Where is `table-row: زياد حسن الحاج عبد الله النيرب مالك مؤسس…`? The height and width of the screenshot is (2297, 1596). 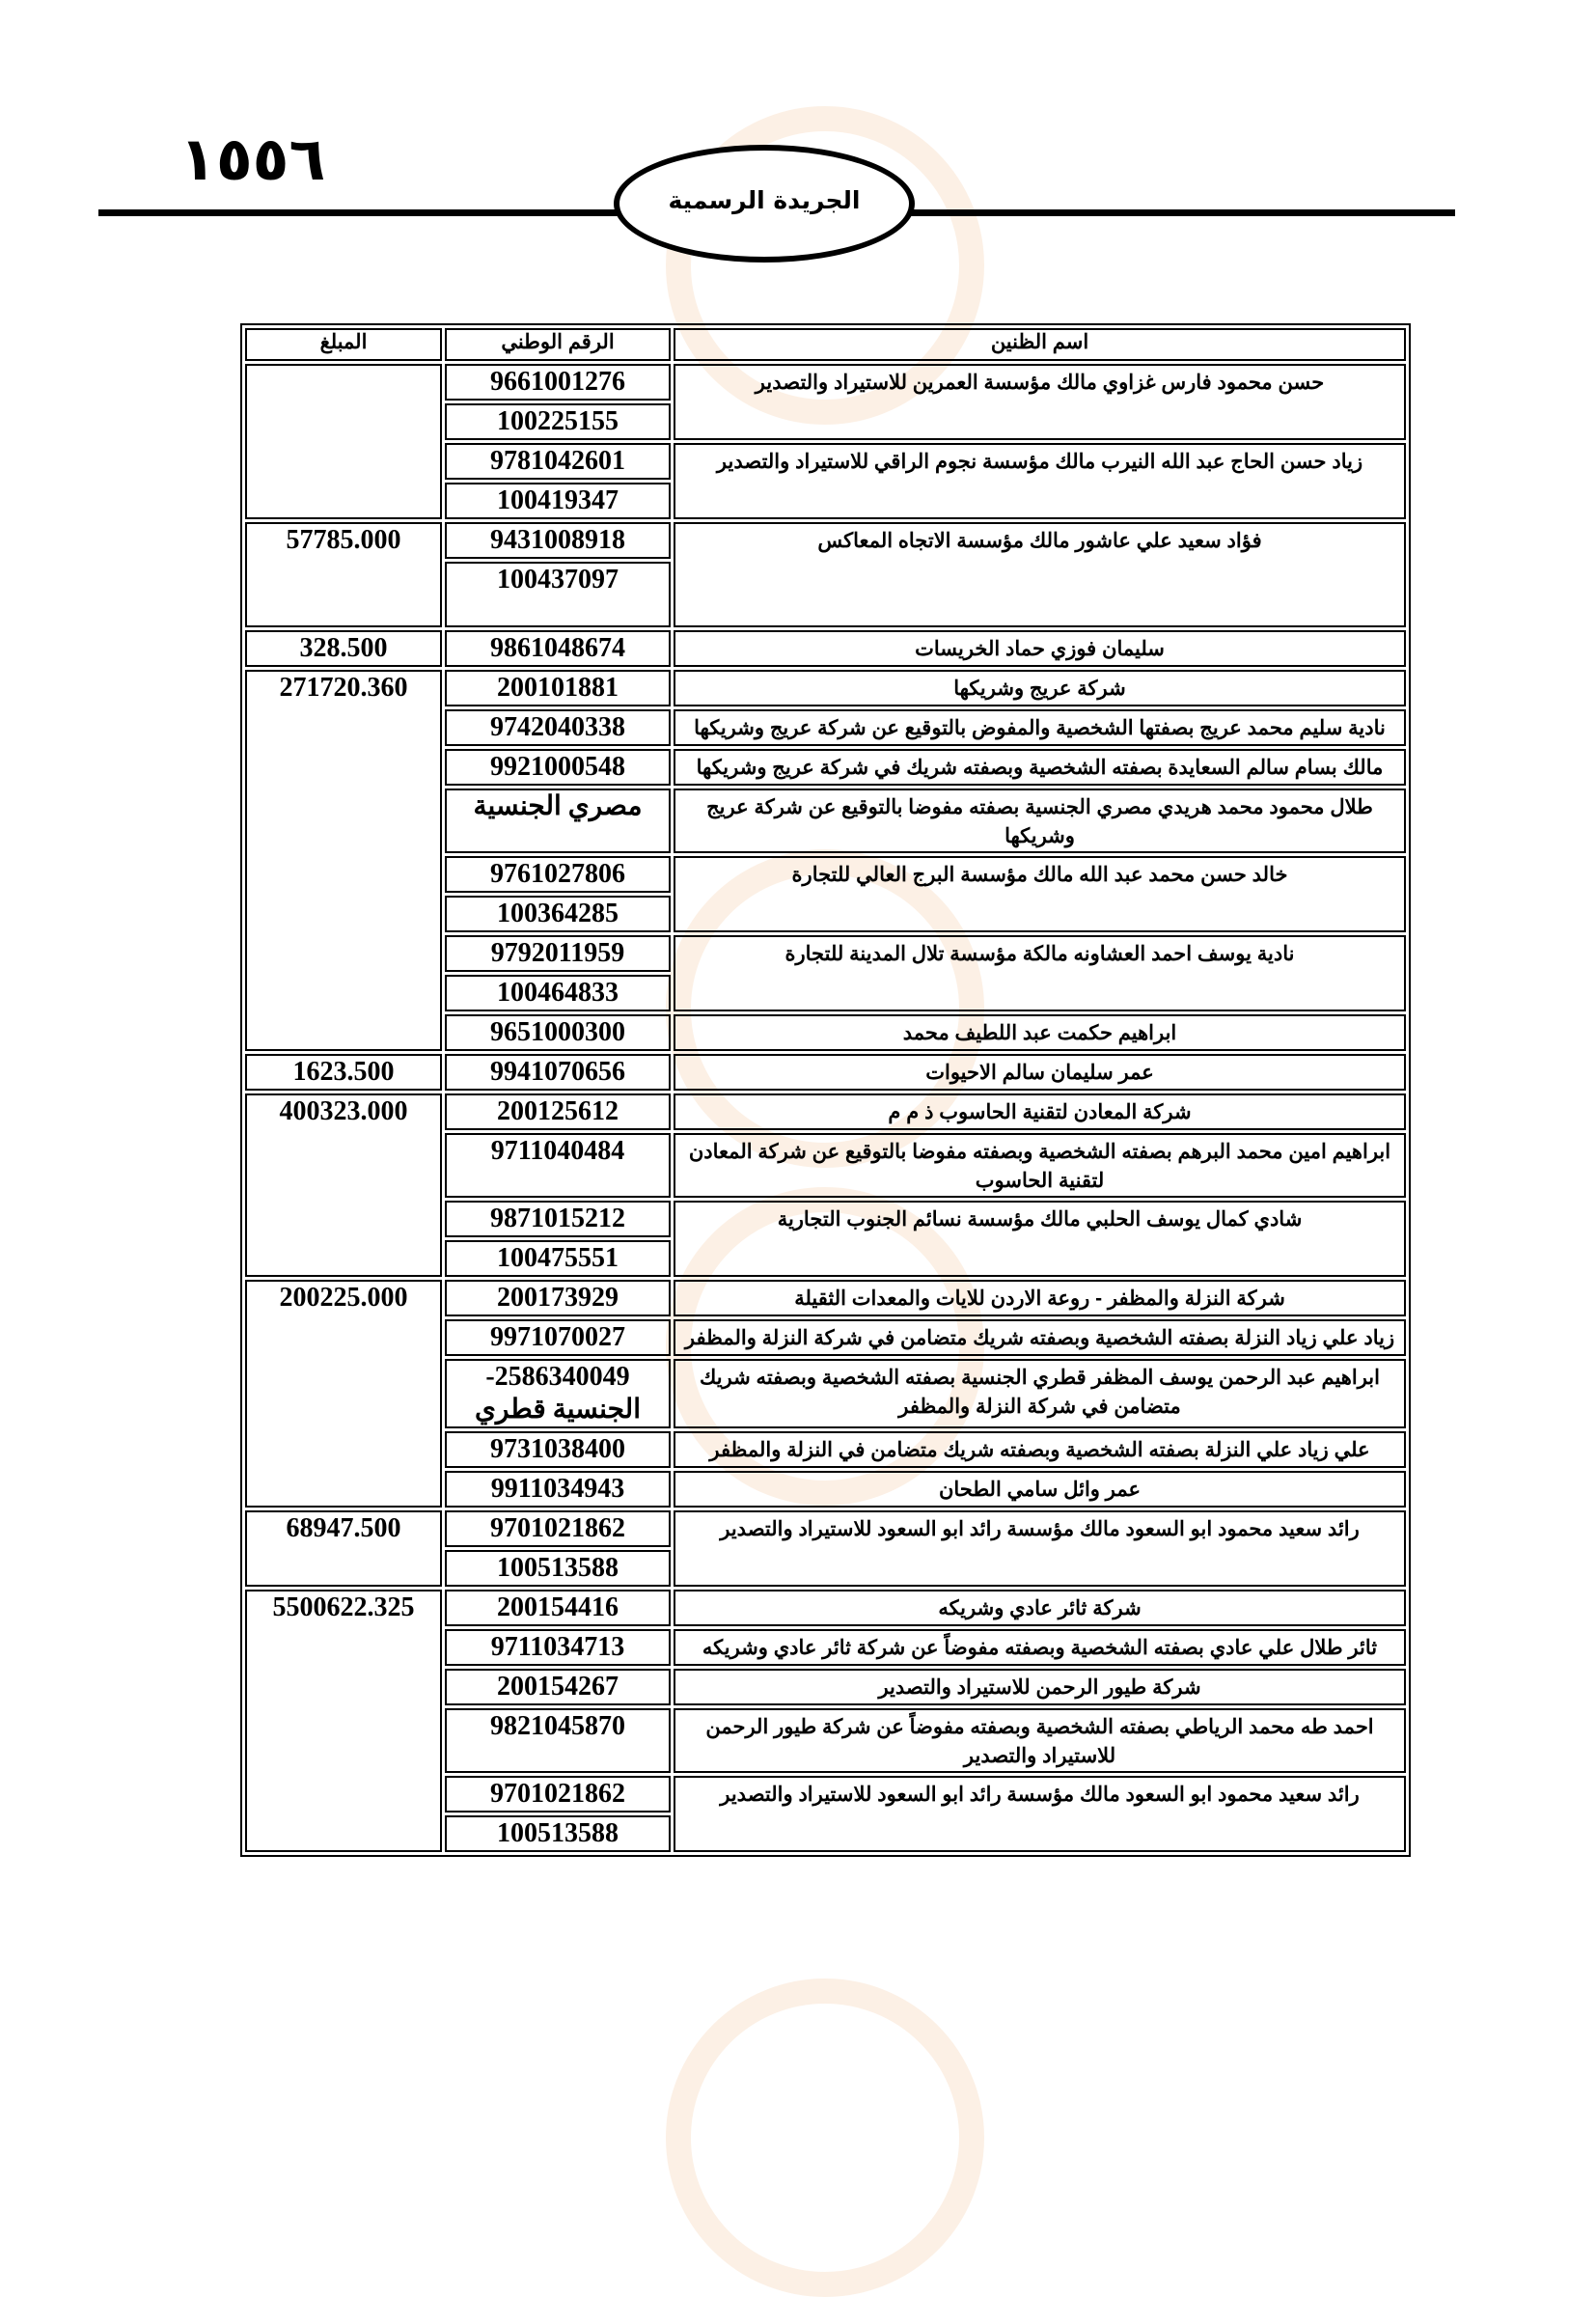 table-row: زياد حسن الحاج عبد الله النيرب مالك مؤسس… is located at coordinates (826, 481).